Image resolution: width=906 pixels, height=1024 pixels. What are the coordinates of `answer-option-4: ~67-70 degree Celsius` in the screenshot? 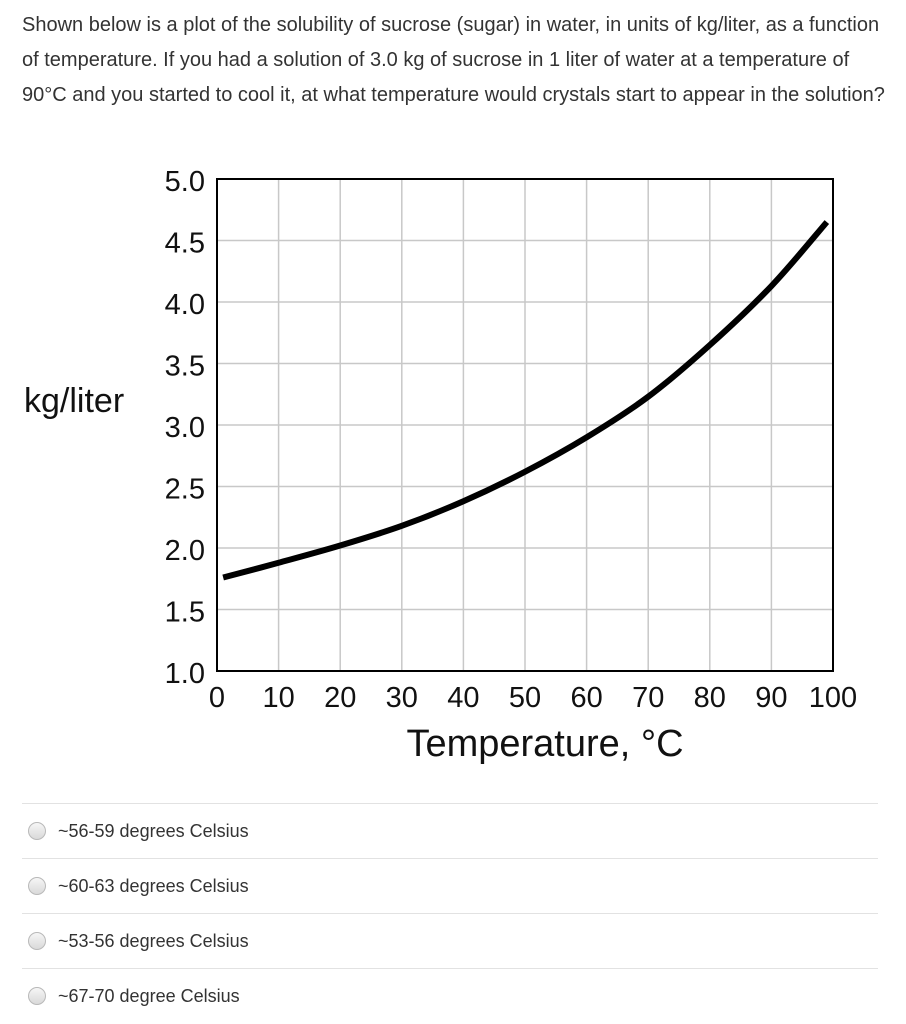 It's located at (450, 995).